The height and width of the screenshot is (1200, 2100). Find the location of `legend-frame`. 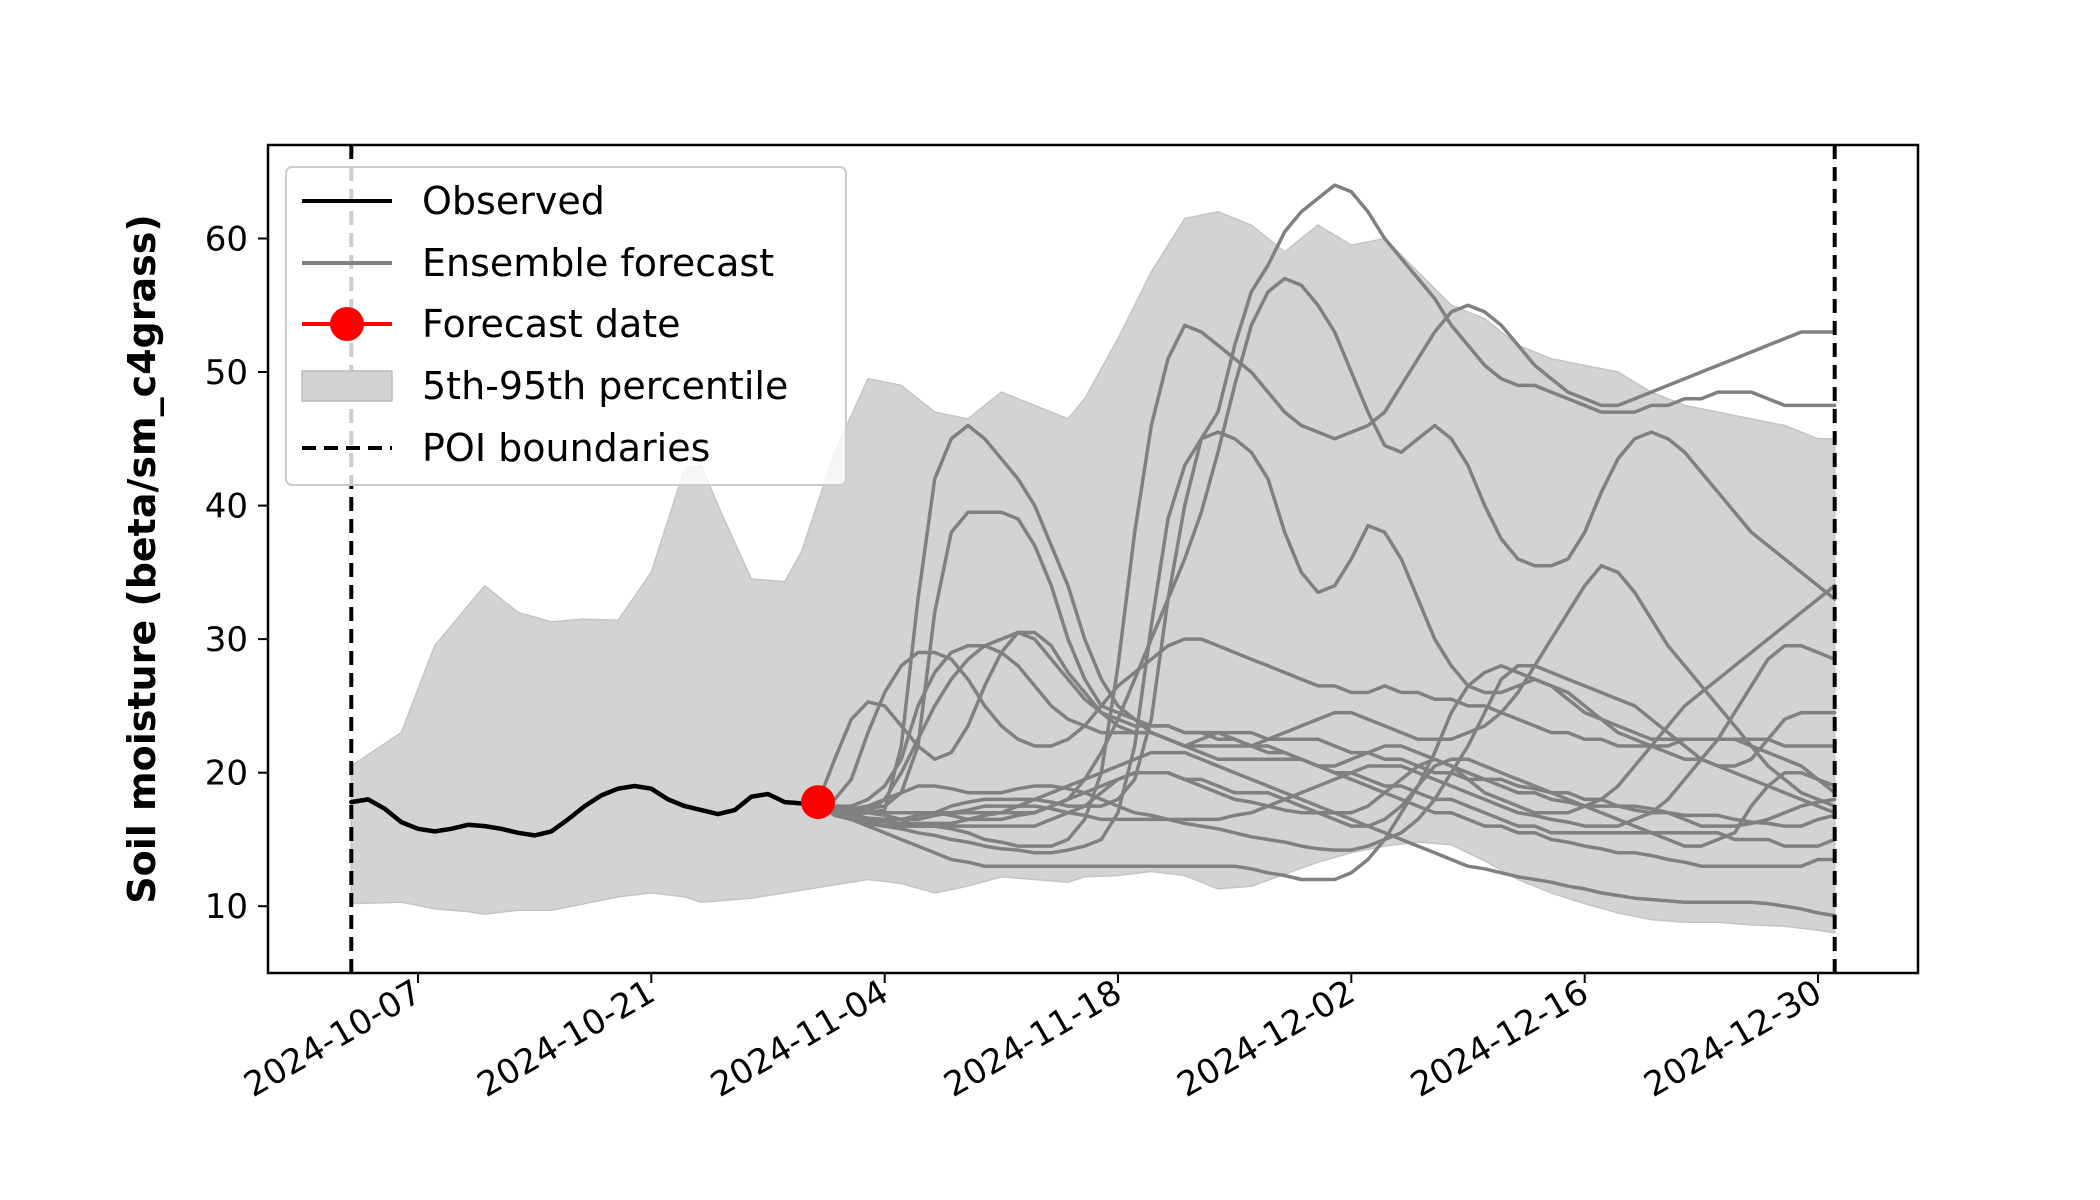

legend-frame is located at coordinates (566, 326).